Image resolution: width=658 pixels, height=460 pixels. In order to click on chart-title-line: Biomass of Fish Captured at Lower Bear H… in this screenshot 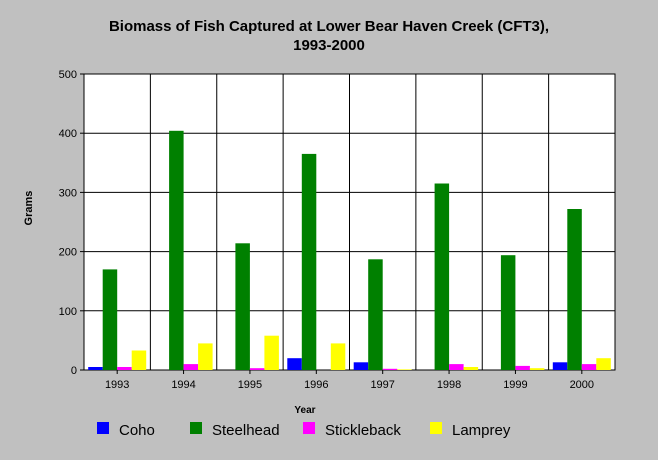, I will do `click(329, 26)`.